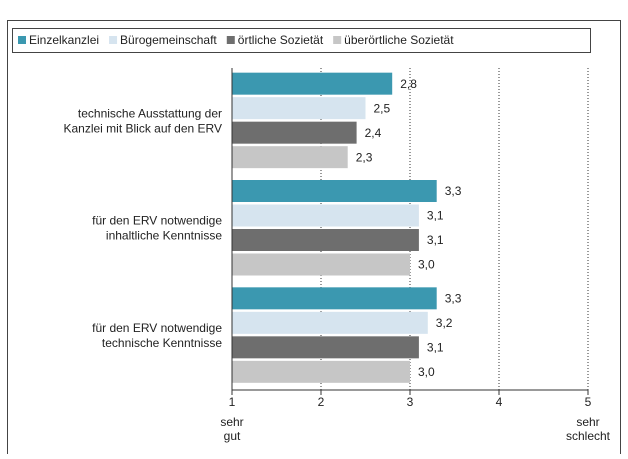  What do you see at coordinates (399, 40) in the screenshot?
I see `legend-label: überörtliche Sozietät` at bounding box center [399, 40].